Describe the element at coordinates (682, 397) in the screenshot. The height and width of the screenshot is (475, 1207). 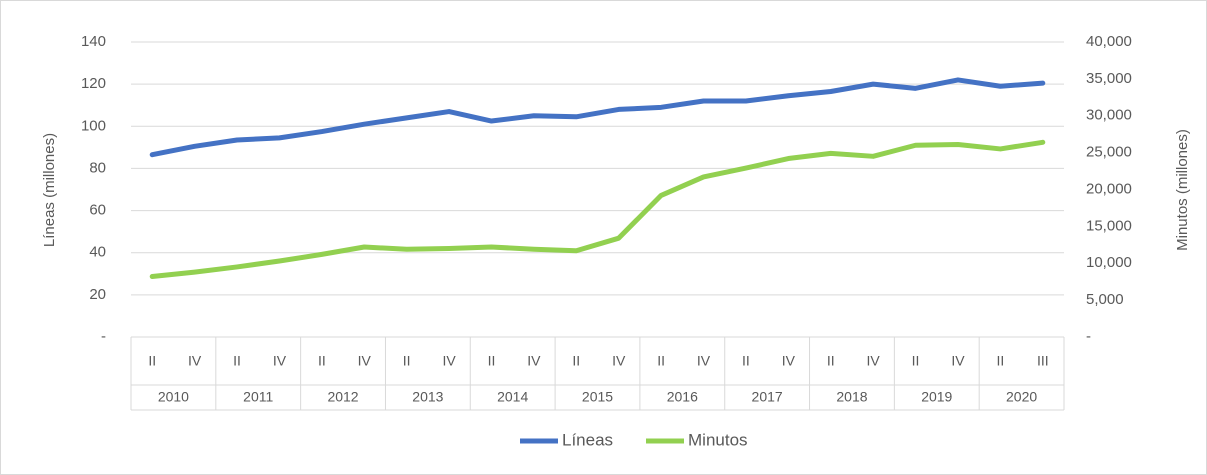
I see `x-group-label: 2016` at that location.